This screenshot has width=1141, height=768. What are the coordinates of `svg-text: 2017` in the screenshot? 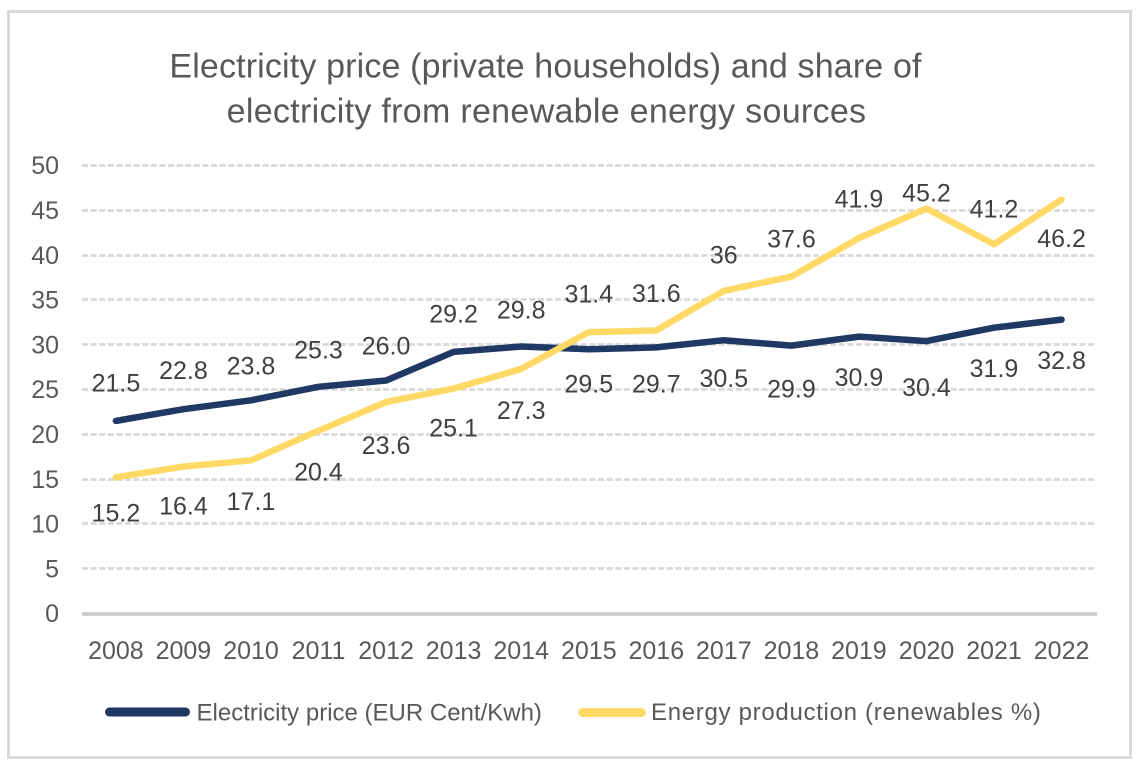 It's located at (724, 651).